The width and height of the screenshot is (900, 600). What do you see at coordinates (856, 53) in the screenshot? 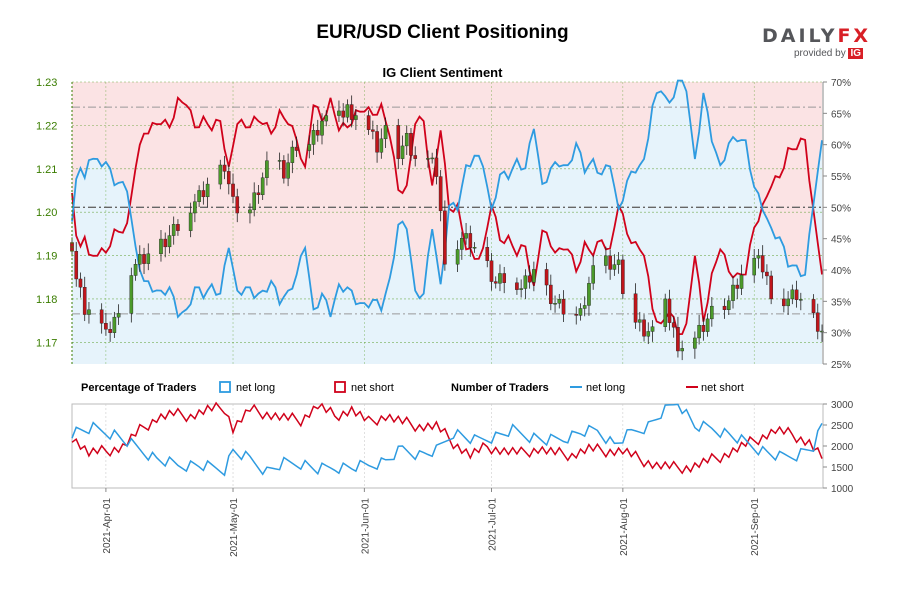
I see `ig-badge: IG` at bounding box center [856, 53].